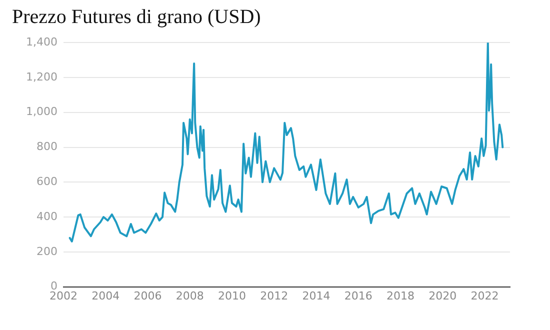 Image resolution: width=550 pixels, height=330 pixels. Describe the element at coordinates (42, 77) in the screenshot. I see `y-tick-label: 1,200` at that location.